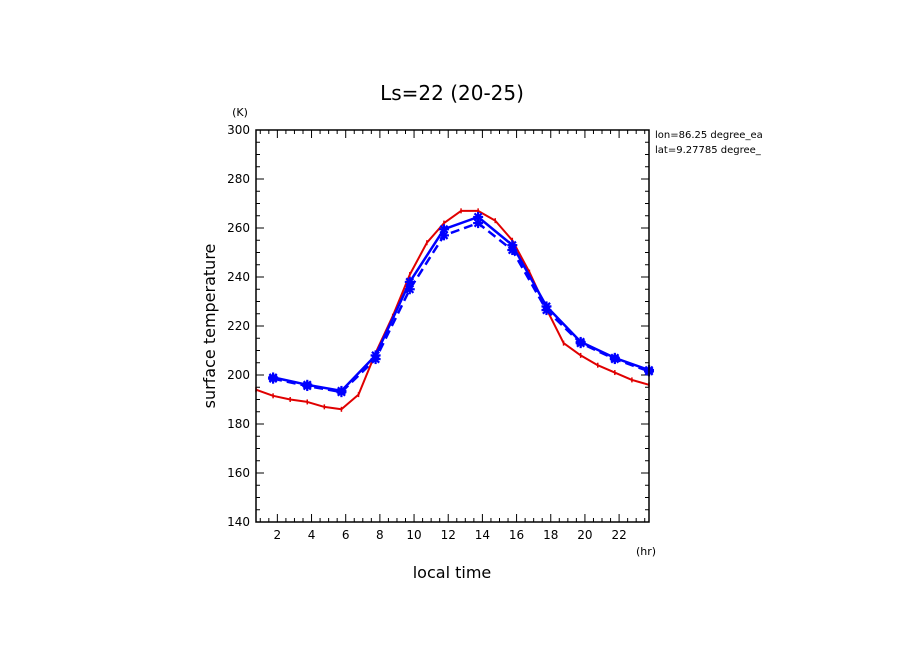  I want to click on y-tick-label: 220, so click(238, 326).